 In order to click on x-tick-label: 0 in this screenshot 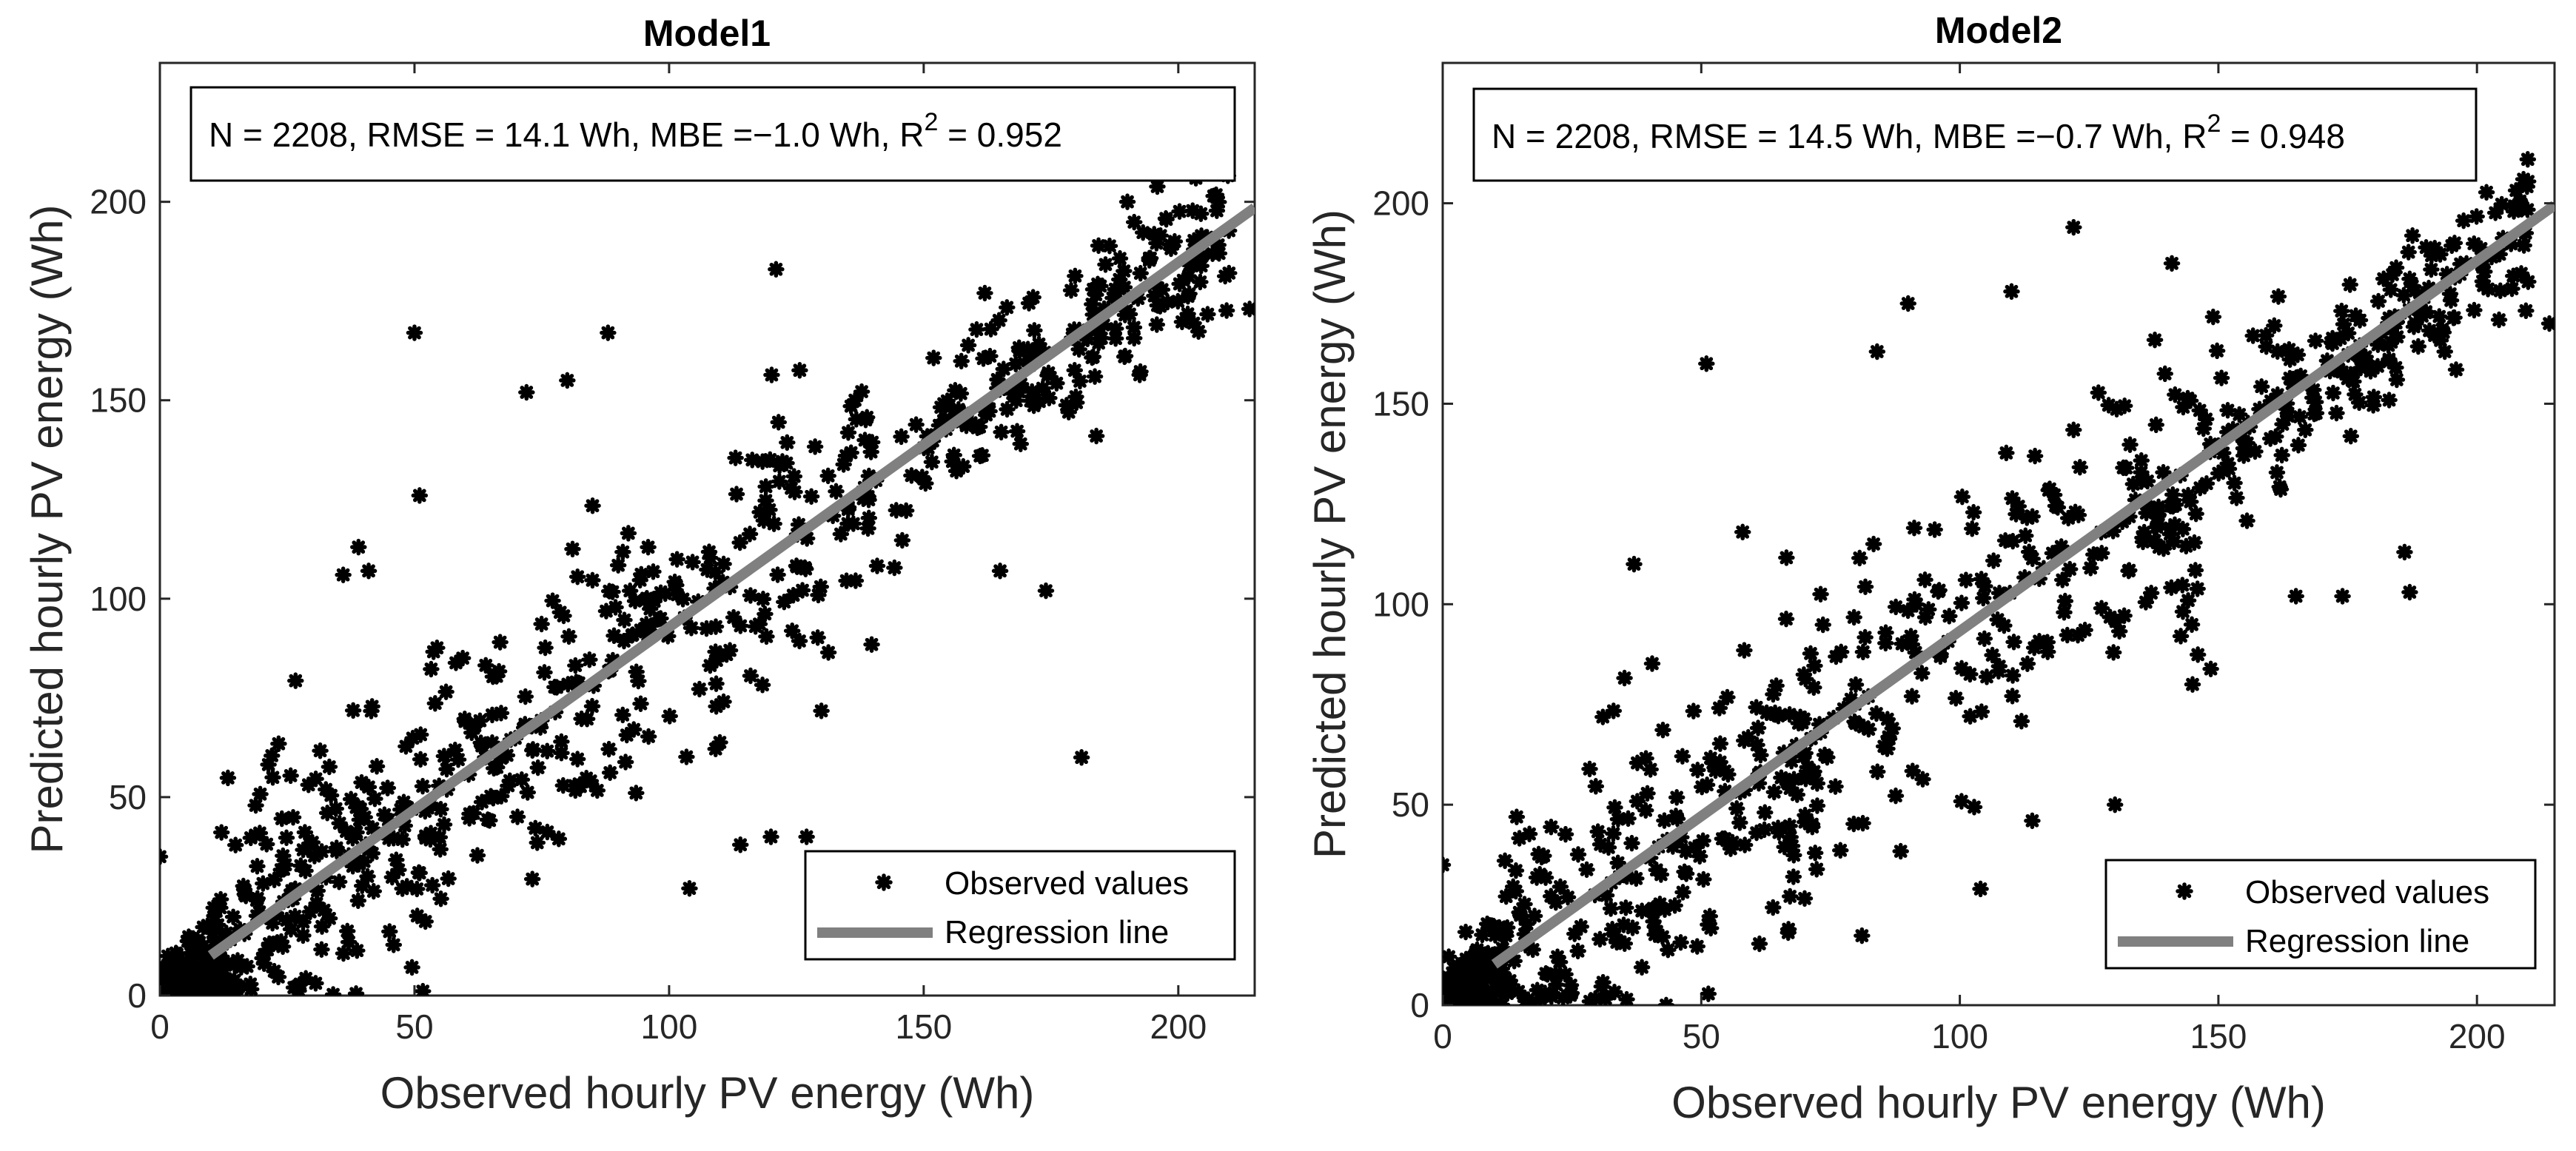, I will do `click(160, 1026)`.